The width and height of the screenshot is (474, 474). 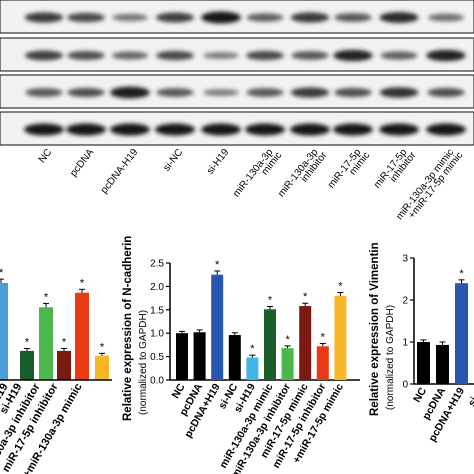 I want to click on y-tick-label: 0, so click(x=405, y=385).